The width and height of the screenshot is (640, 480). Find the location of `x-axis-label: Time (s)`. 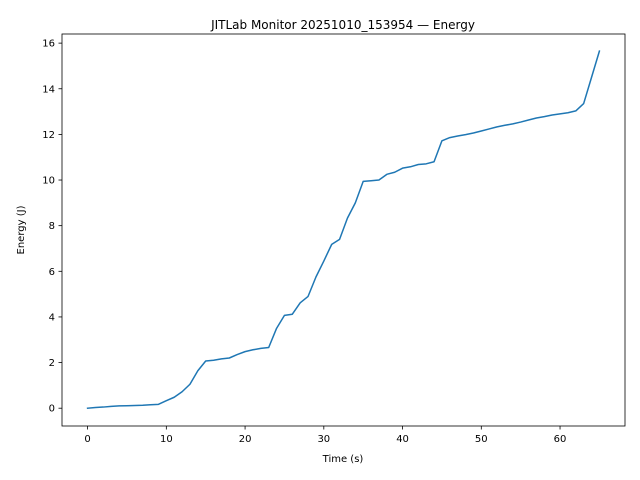

x-axis-label: Time (s) is located at coordinates (343, 459).